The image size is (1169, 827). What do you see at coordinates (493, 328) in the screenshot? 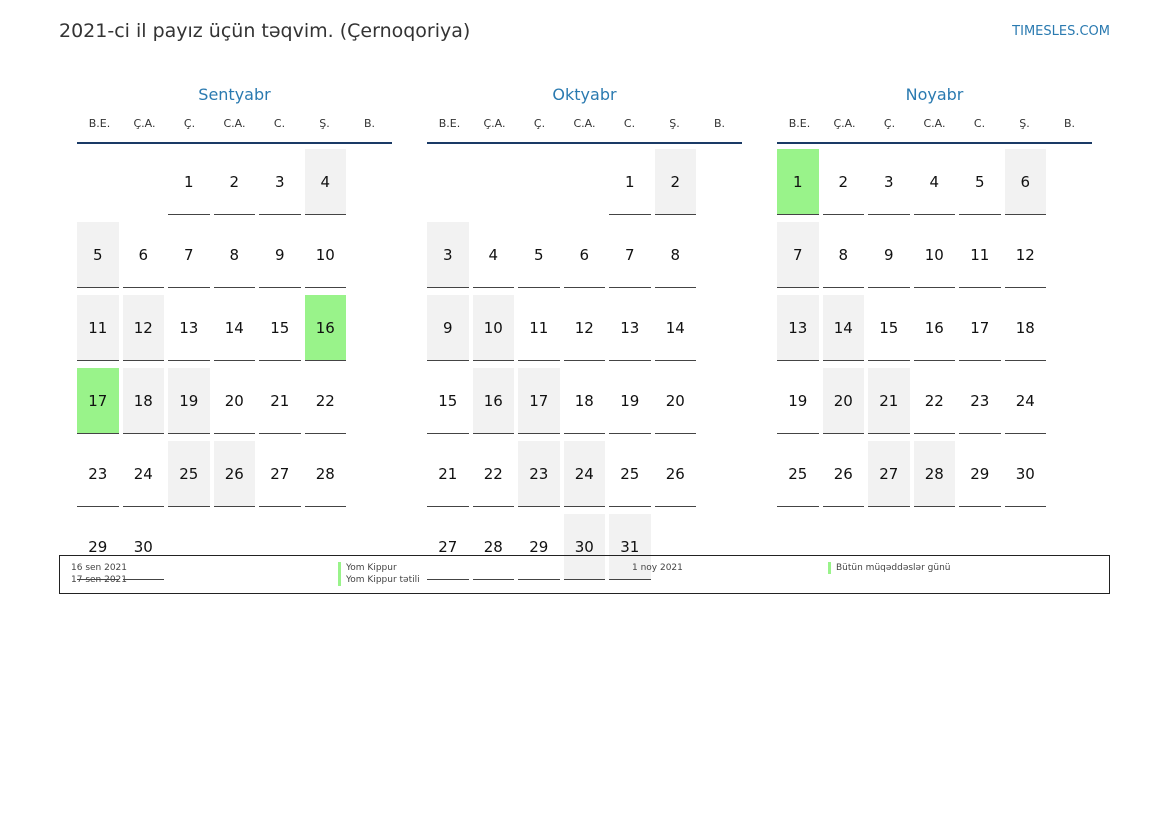
I see `day-number: 10` at bounding box center [493, 328].